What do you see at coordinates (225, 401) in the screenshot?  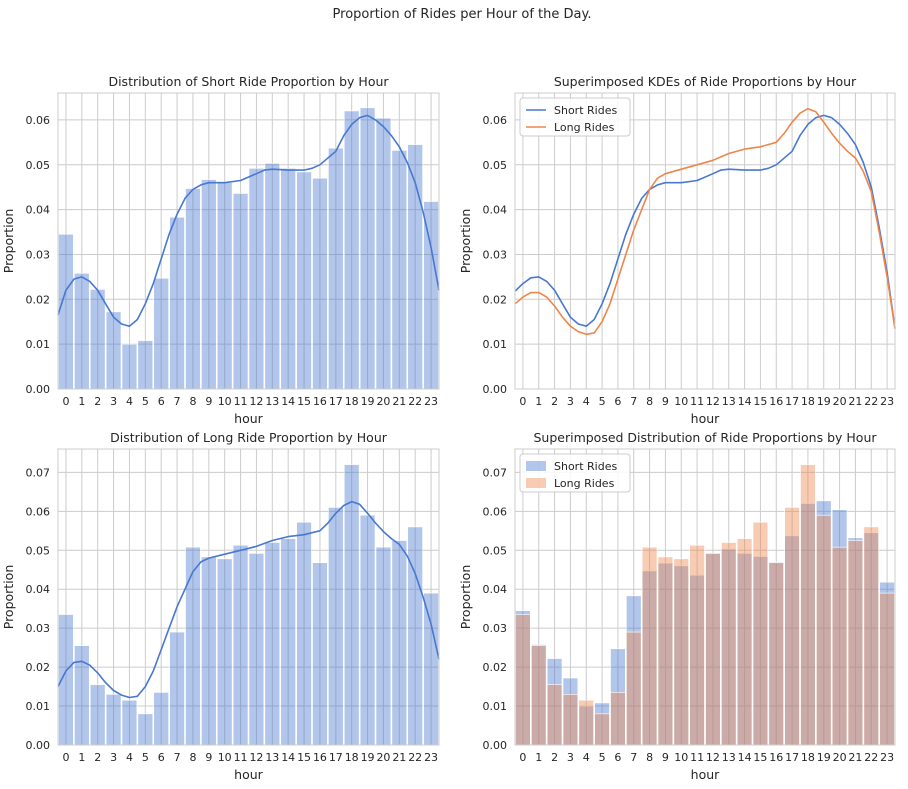 I see `x-tick-label: 10` at bounding box center [225, 401].